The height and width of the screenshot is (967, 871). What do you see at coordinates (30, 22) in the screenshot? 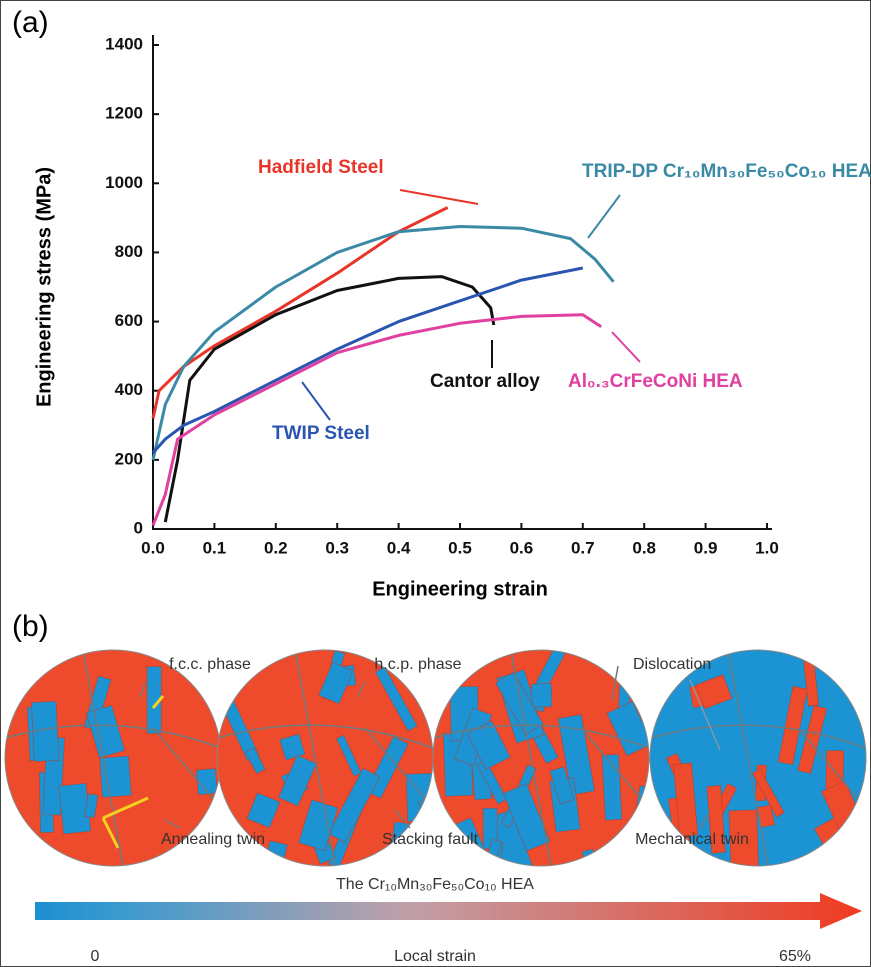
I see `panel-label: (a)` at bounding box center [30, 22].